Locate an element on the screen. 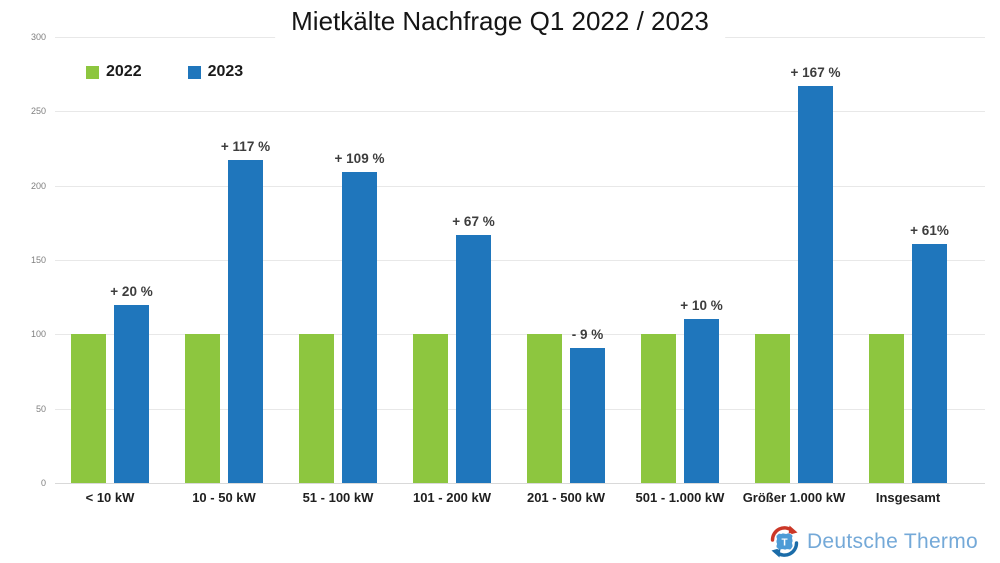 This screenshot has width=1000, height=563. bar-value-label: + 117 % is located at coordinates (245, 147).